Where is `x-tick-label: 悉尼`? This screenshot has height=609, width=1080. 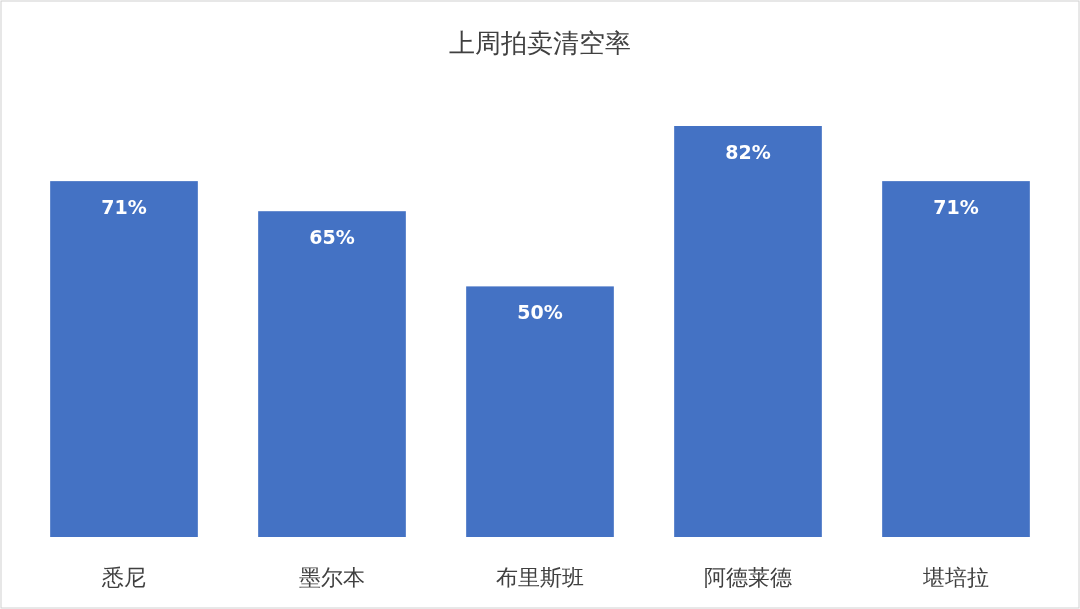
x-tick-label: 悉尼 is located at coordinates (123, 577).